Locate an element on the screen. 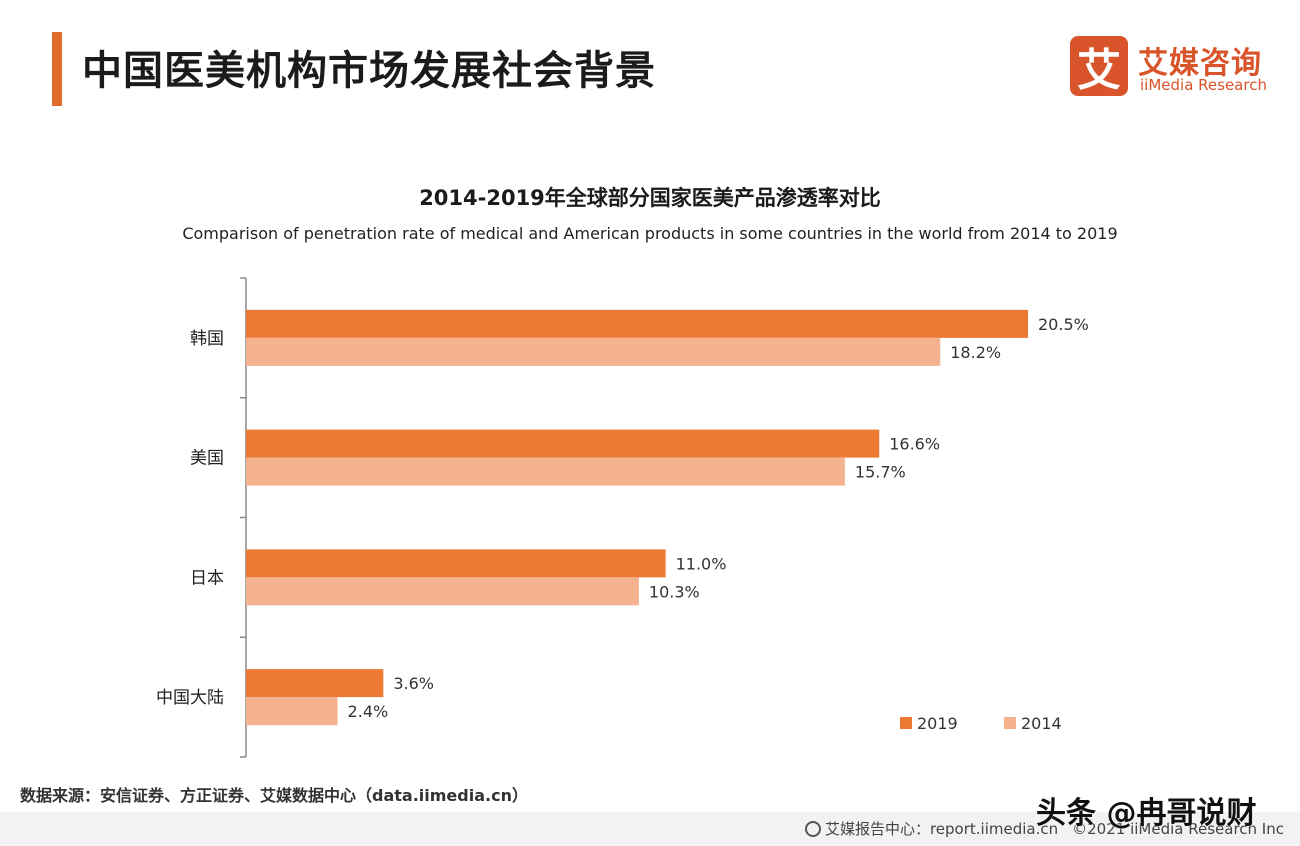 The image size is (1300, 846). category-label: 美国 is located at coordinates (207, 459).